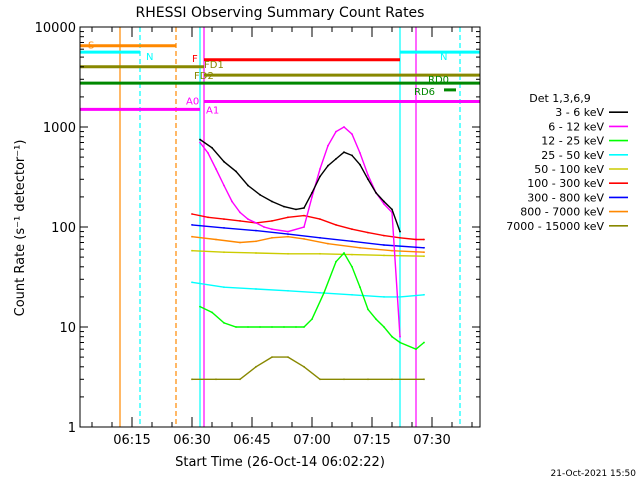 The height and width of the screenshot is (480, 640). What do you see at coordinates (562, 212) in the screenshot?
I see `legend-entry-800-7000-kev: 800 - 7000 keV` at bounding box center [562, 212].